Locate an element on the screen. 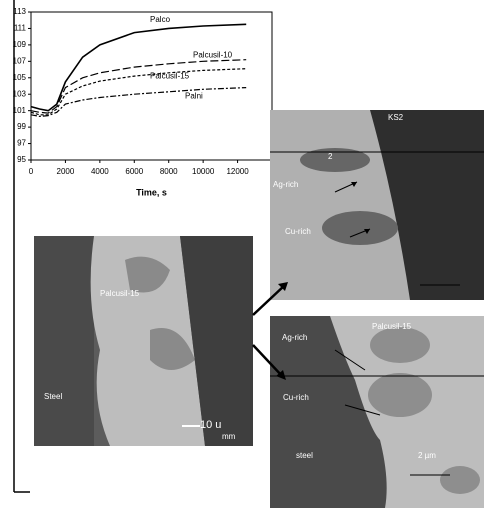  x-tick-label: 8000 is located at coordinates (169, 171).